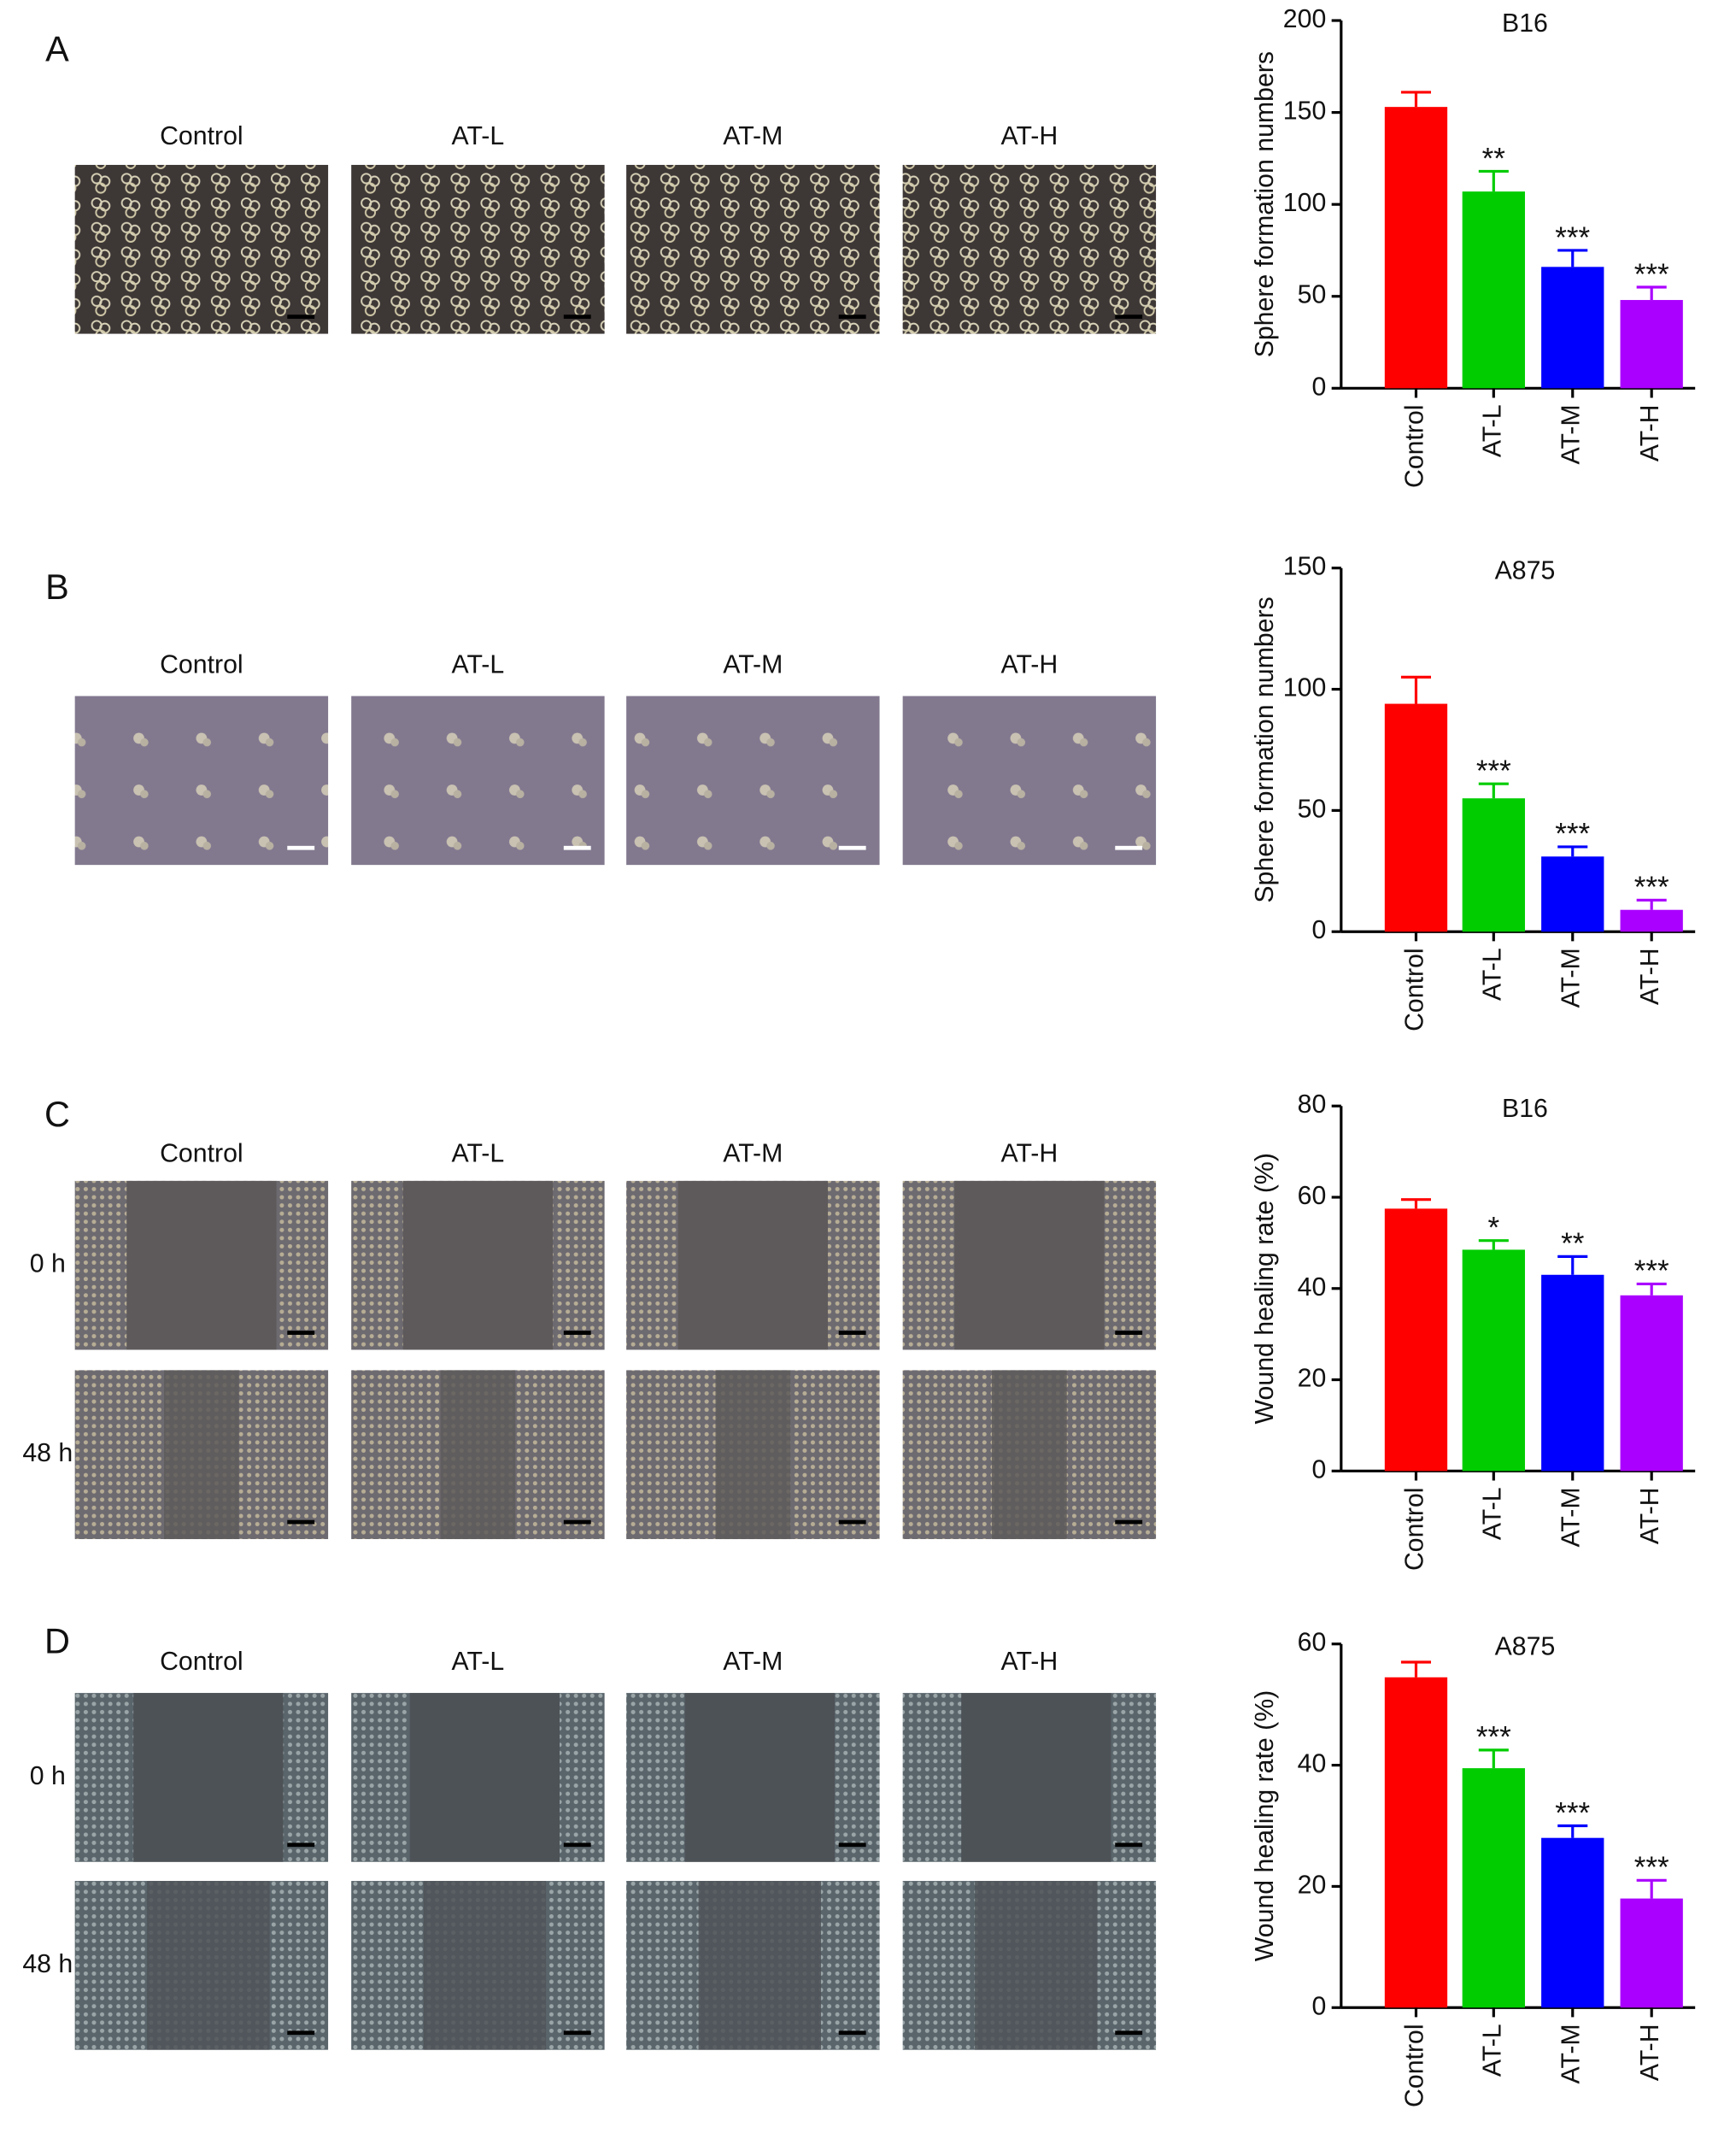  I want to click on y-tick-label: 50, so click(1312, 295).